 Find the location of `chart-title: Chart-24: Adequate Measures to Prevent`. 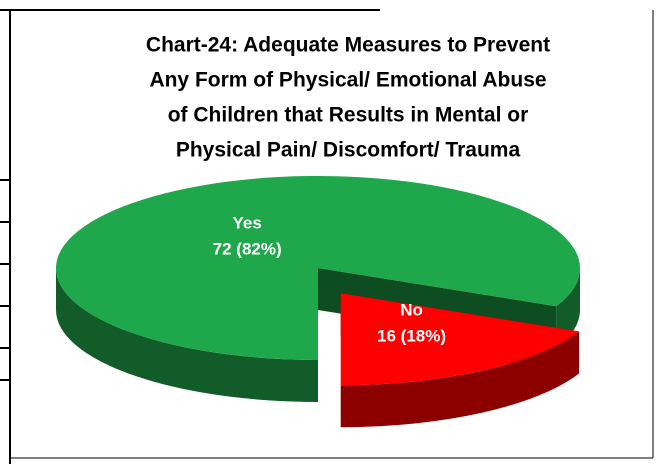

chart-title: Chart-24: Adequate Measures to Prevent is located at coordinates (348, 45).